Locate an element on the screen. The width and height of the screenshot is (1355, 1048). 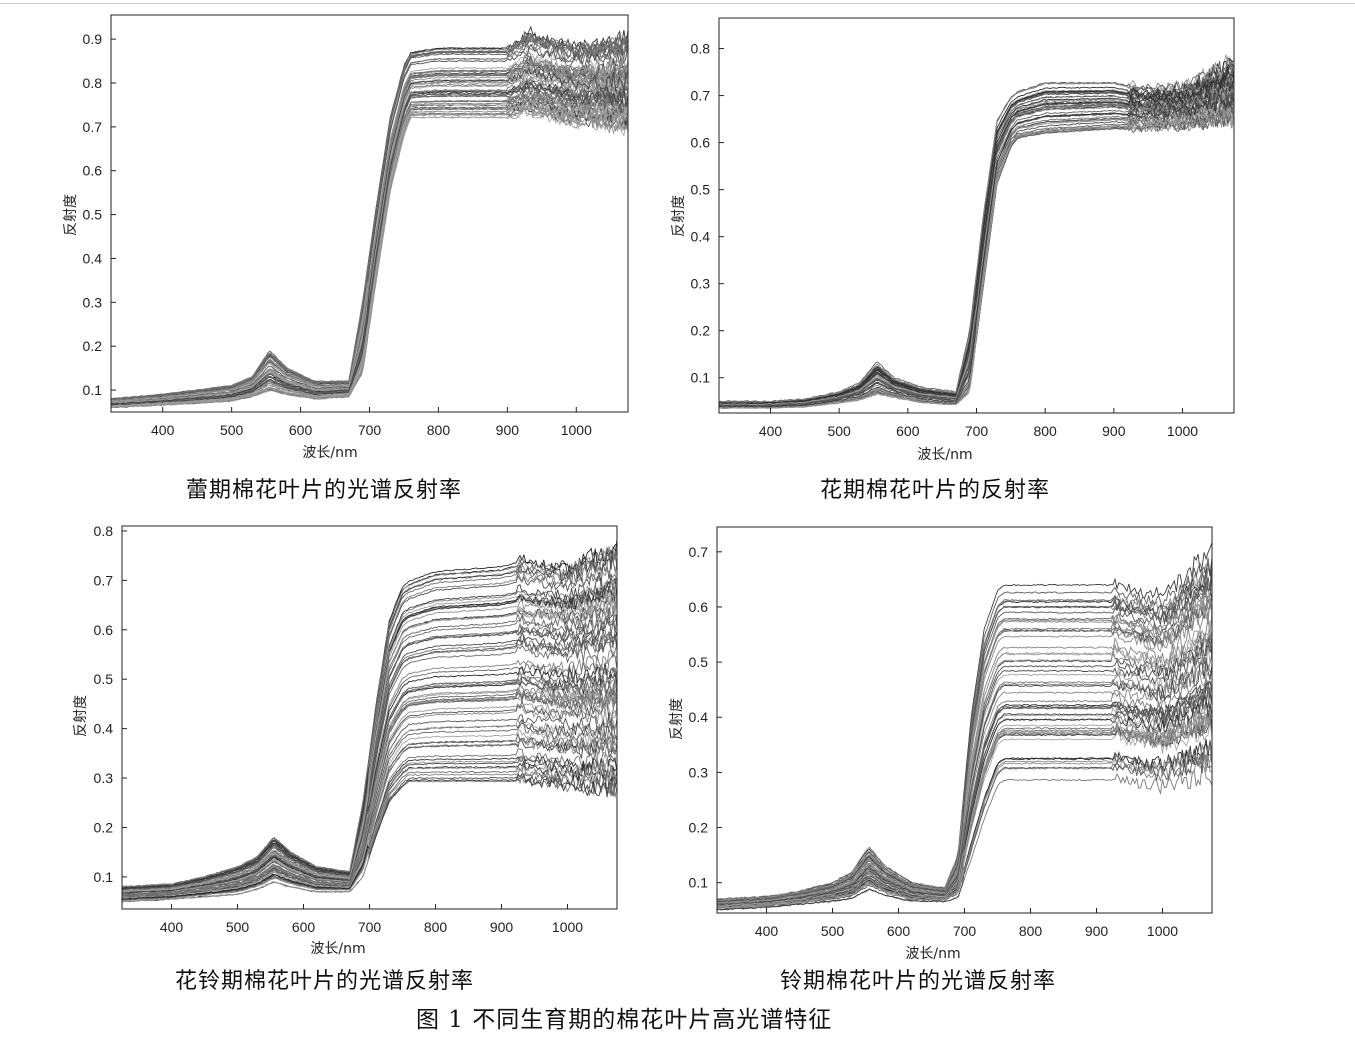
caption-flowering: 花期棉花叶片的反射率 is located at coordinates (935, 490).